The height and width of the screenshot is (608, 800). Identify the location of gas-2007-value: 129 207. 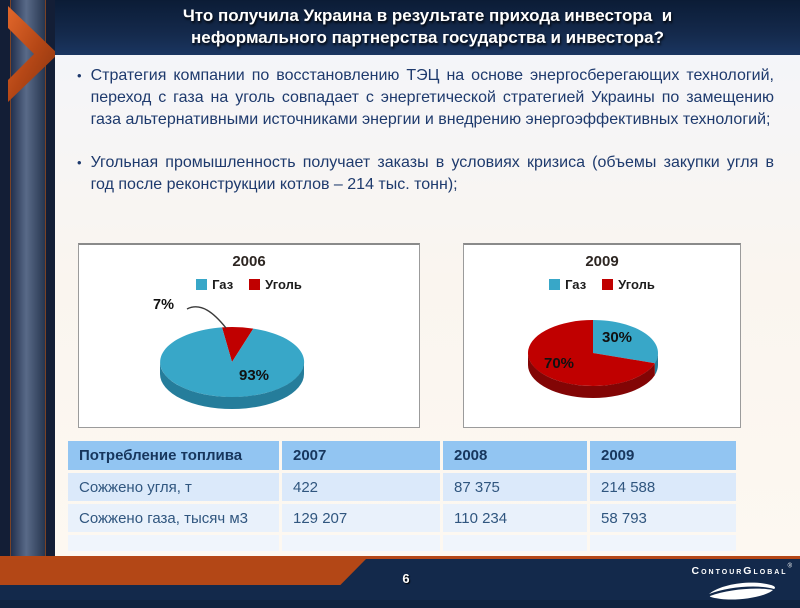
(361, 518).